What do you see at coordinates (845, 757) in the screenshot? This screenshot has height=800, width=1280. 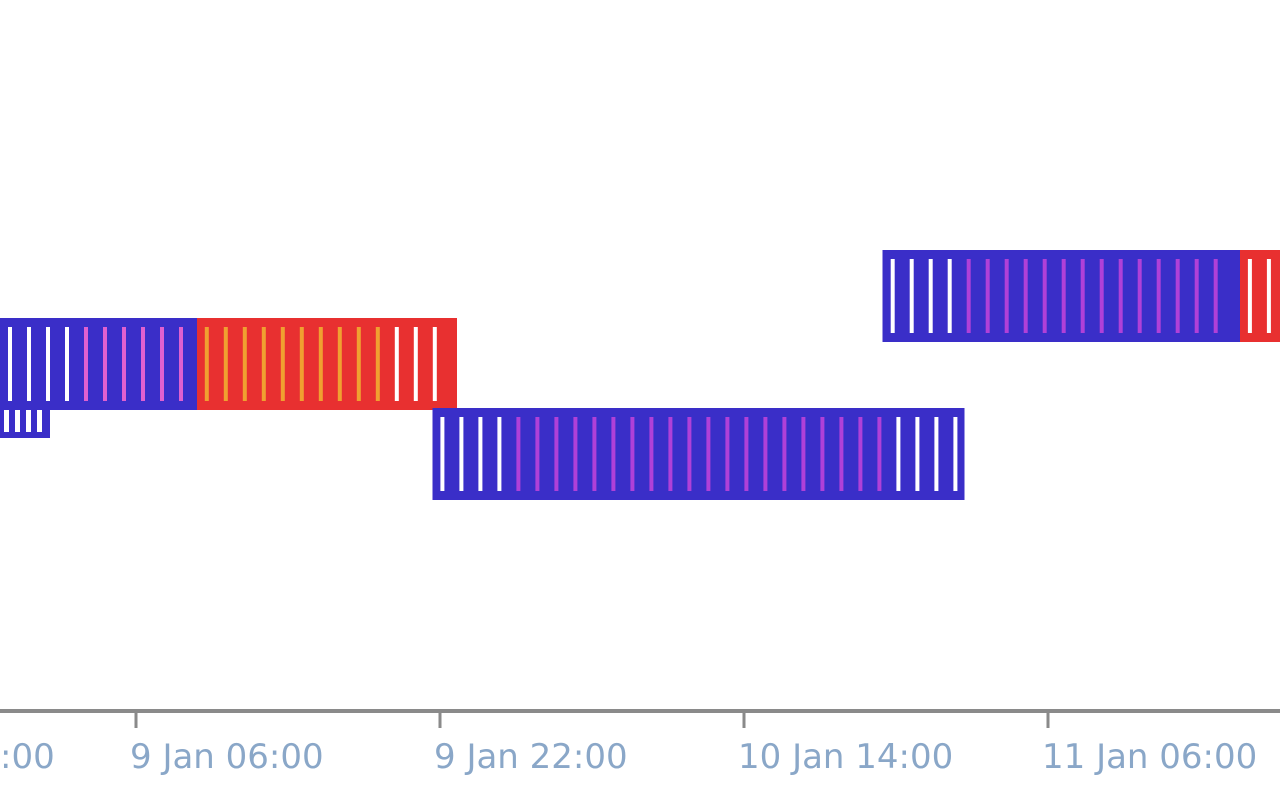 I see `x-tick-label: 10 Jan 14:00` at bounding box center [845, 757].